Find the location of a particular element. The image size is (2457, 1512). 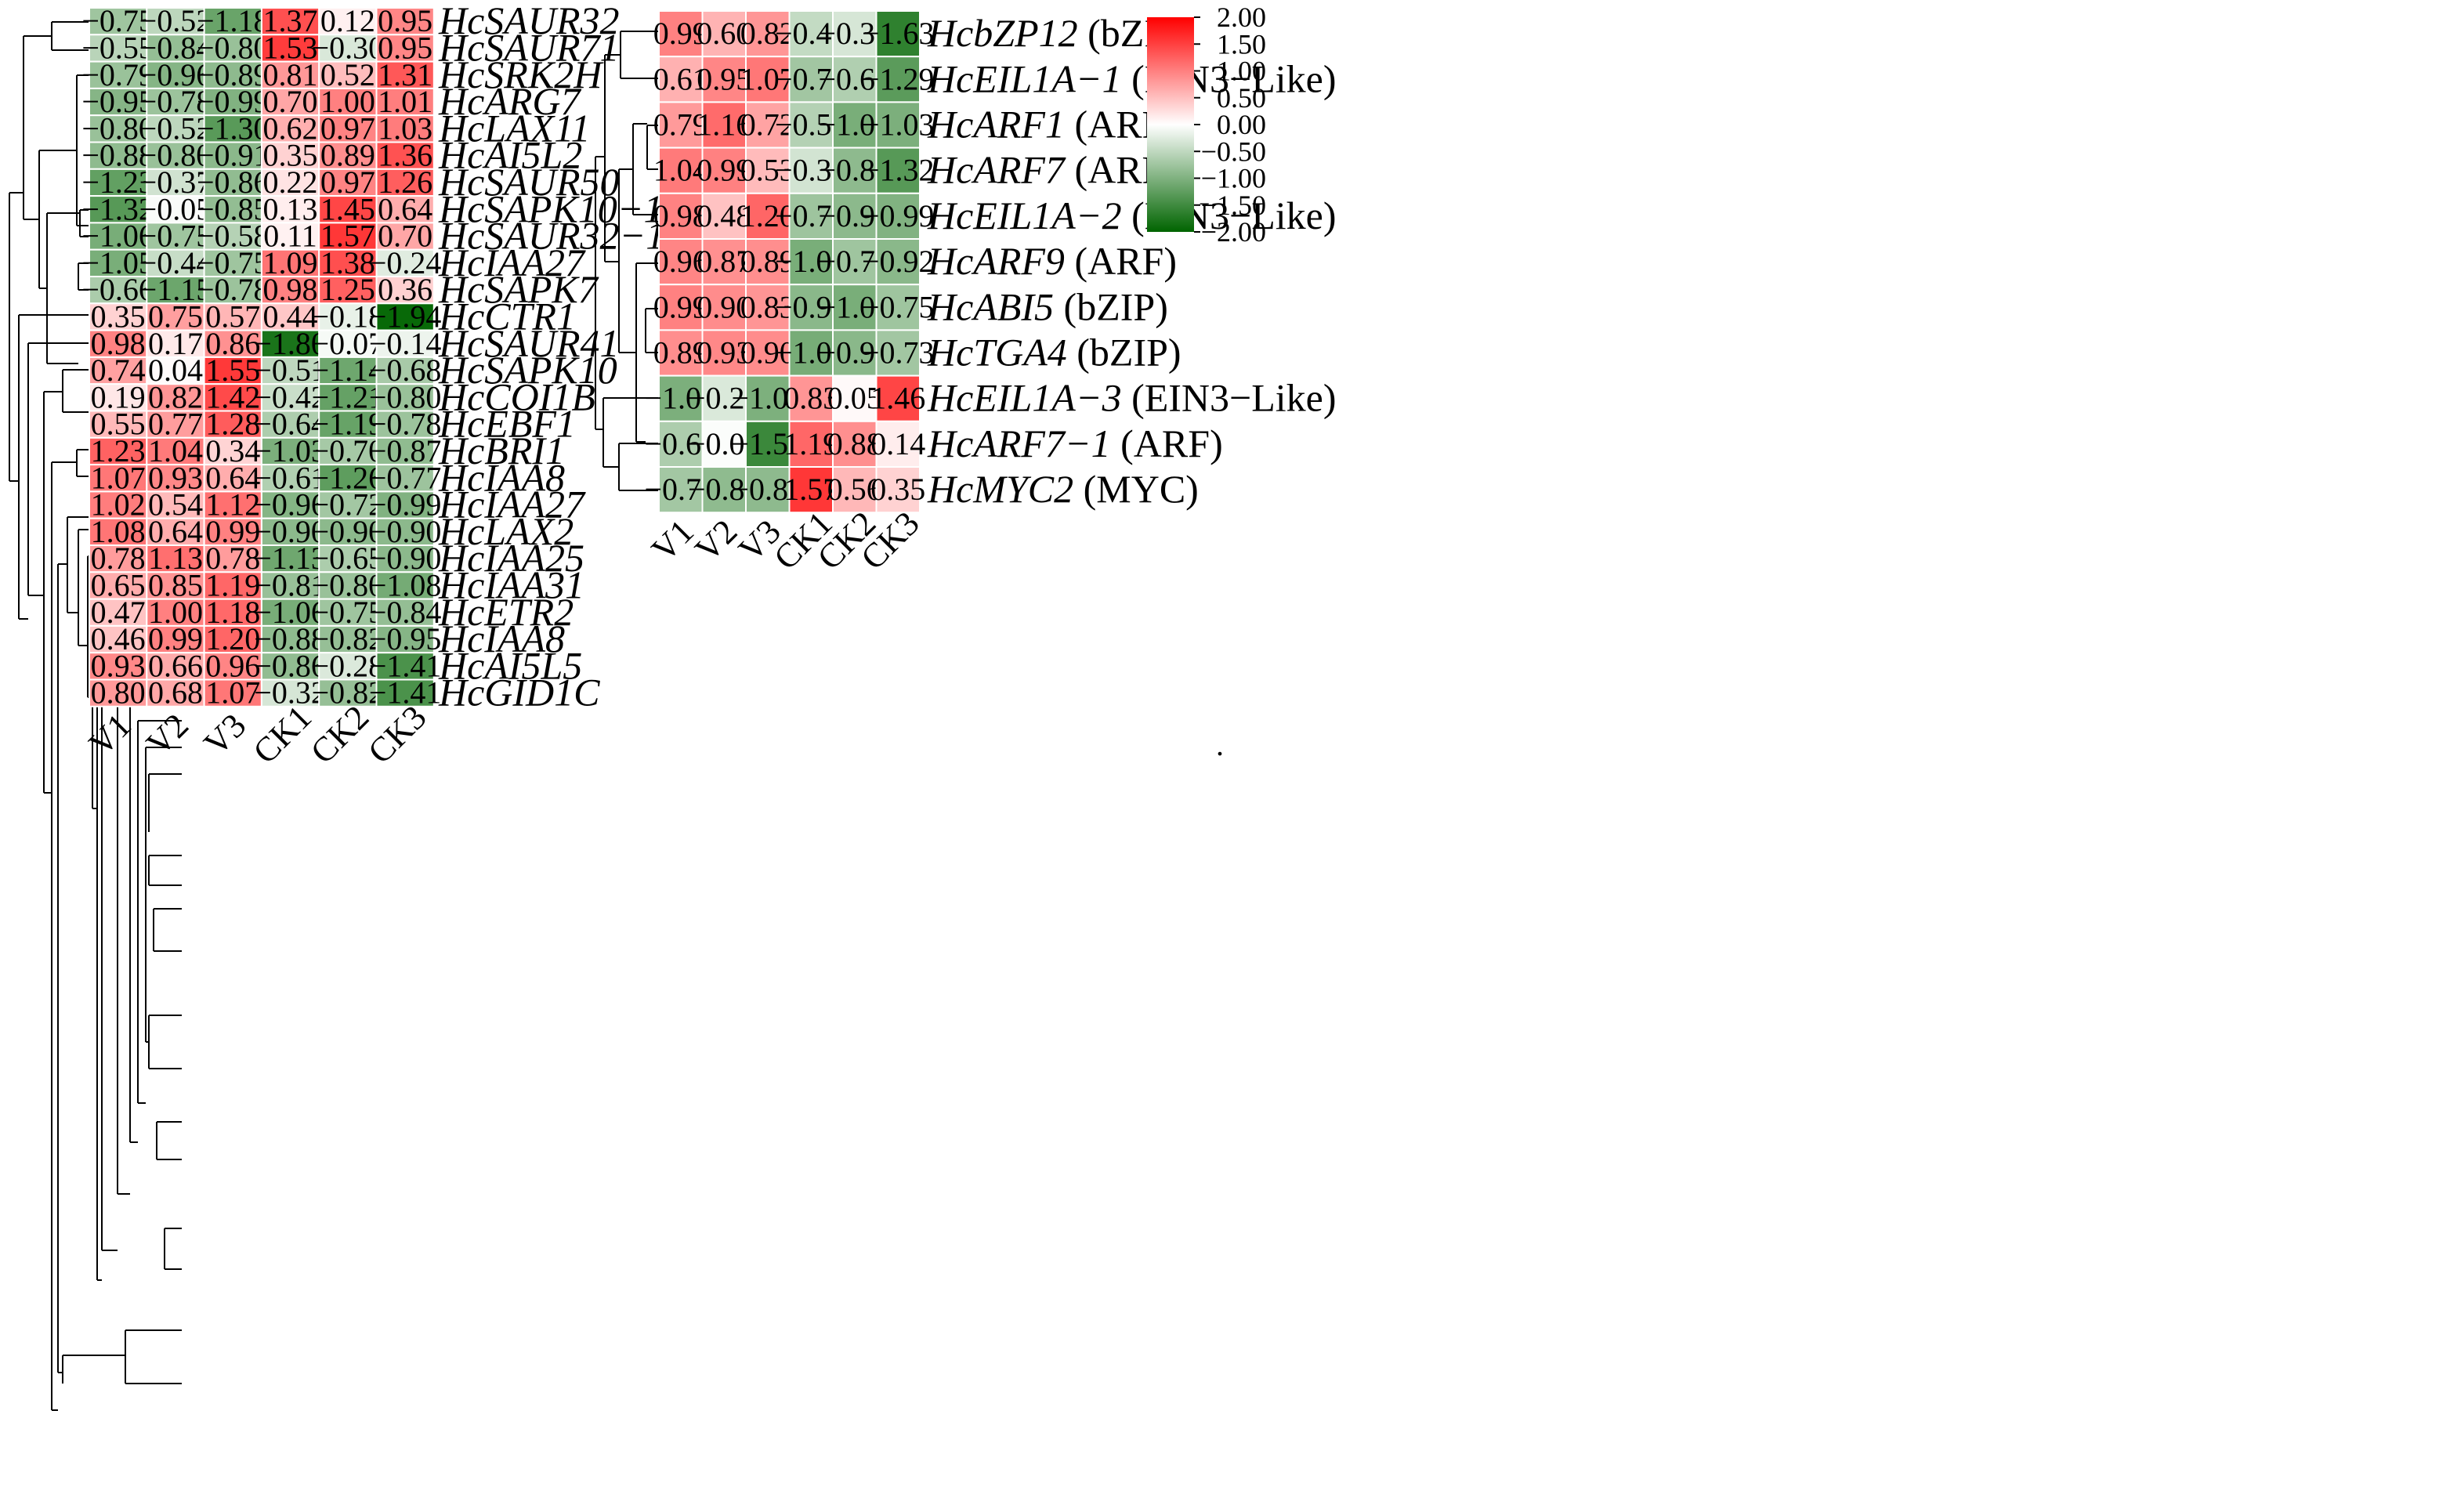

cell-value: −1.06 is located at coordinates (117, 237).